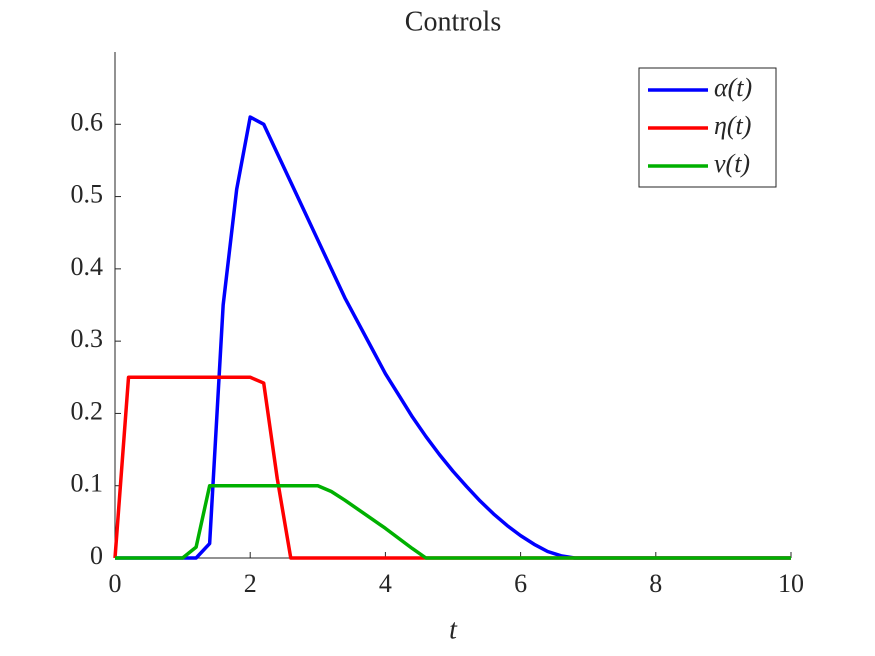  What do you see at coordinates (87, 121) in the screenshot?
I see `y-tick-label: 0.6` at bounding box center [87, 121].